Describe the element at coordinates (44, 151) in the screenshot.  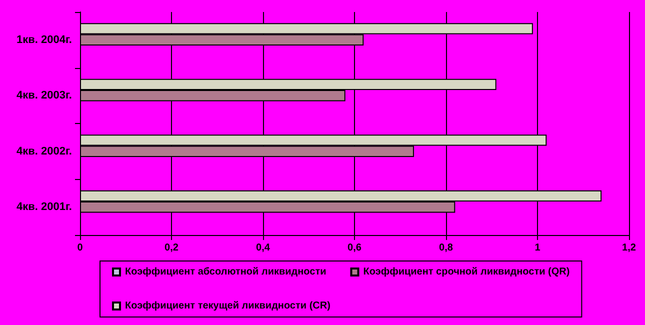
I see `y-tick-label: 4кв. 2002г.` at that location.